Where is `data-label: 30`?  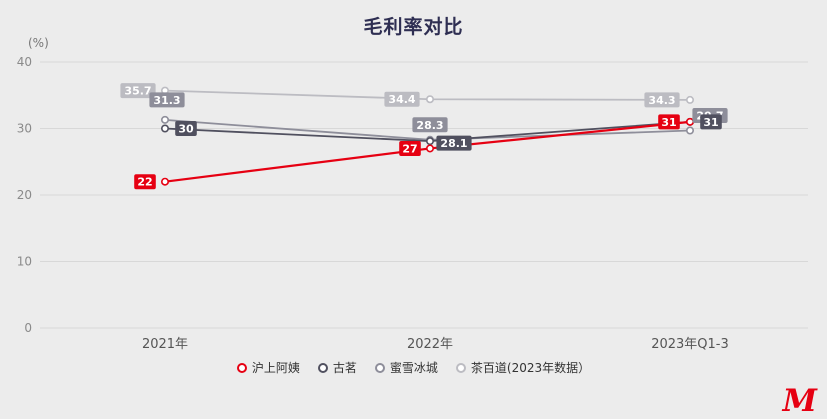
data-label: 30 is located at coordinates (186, 129).